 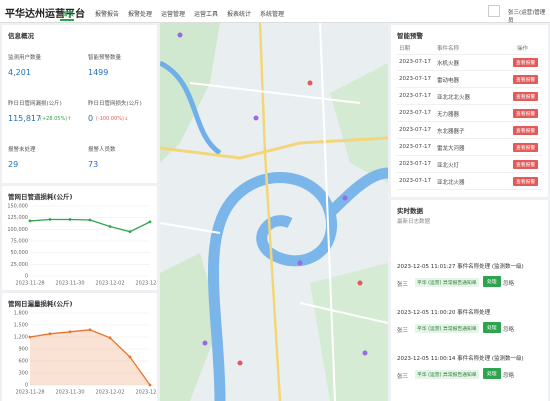 What do you see at coordinates (405, 49) in the screenshot?
I see `column-header: 日期` at bounding box center [405, 49].